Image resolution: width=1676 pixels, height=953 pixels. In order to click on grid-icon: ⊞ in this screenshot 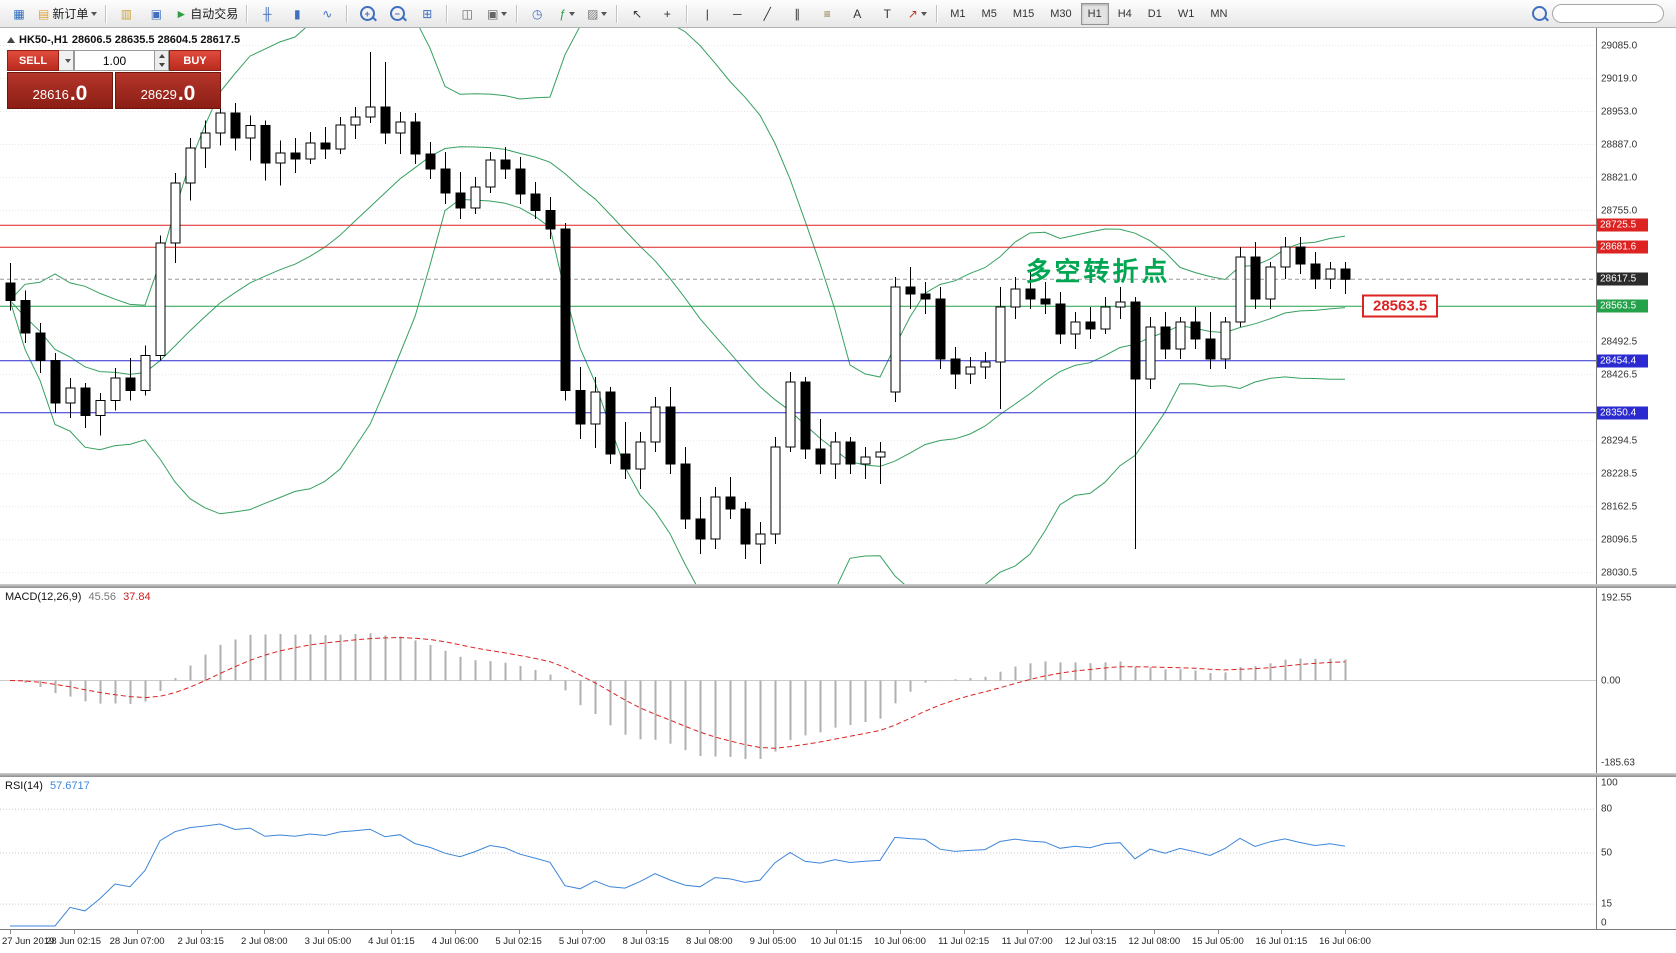, I will do `click(427, 13)`.